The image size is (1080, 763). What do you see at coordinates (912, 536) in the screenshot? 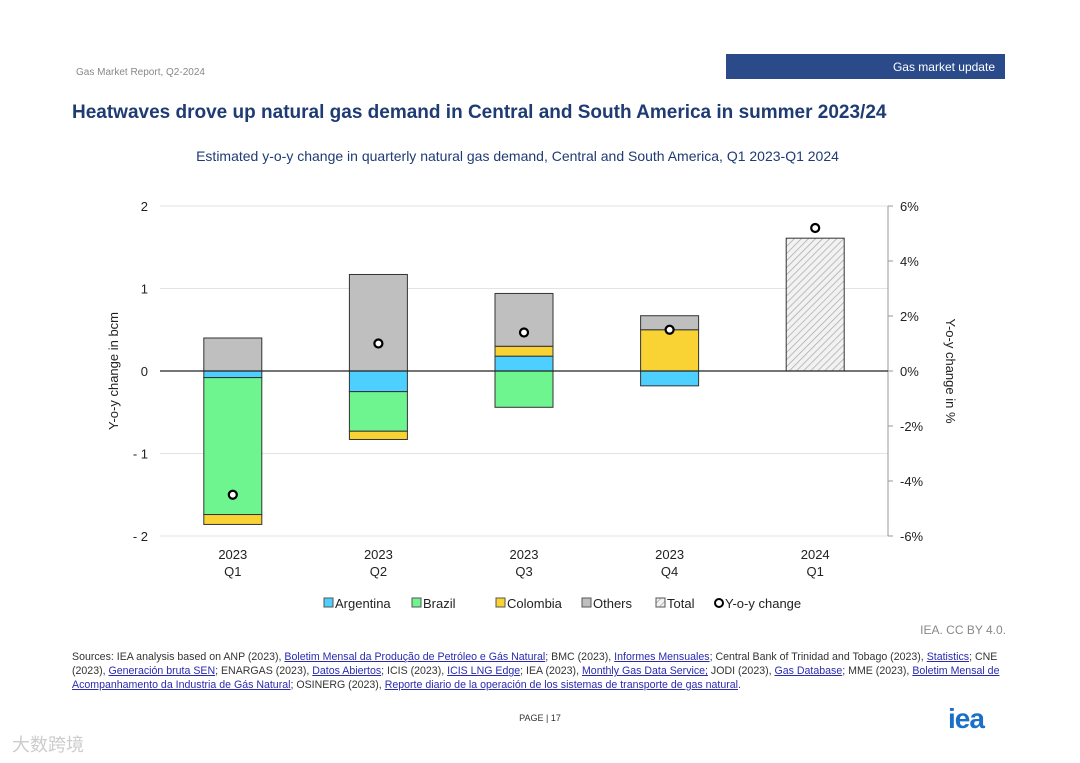
I see `y2-tick-label: -6%` at bounding box center [912, 536].